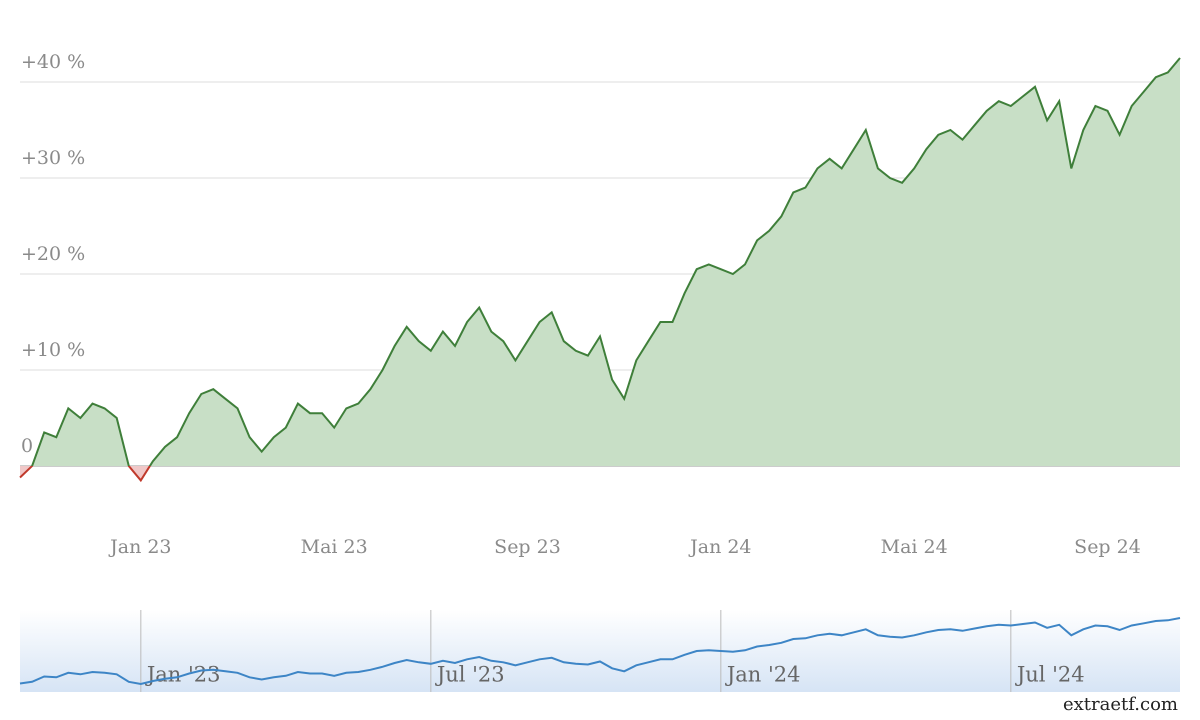 This screenshot has width=1200, height=720. Describe the element at coordinates (763, 675) in the screenshot. I see `navigator-label: Jan '24` at that location.